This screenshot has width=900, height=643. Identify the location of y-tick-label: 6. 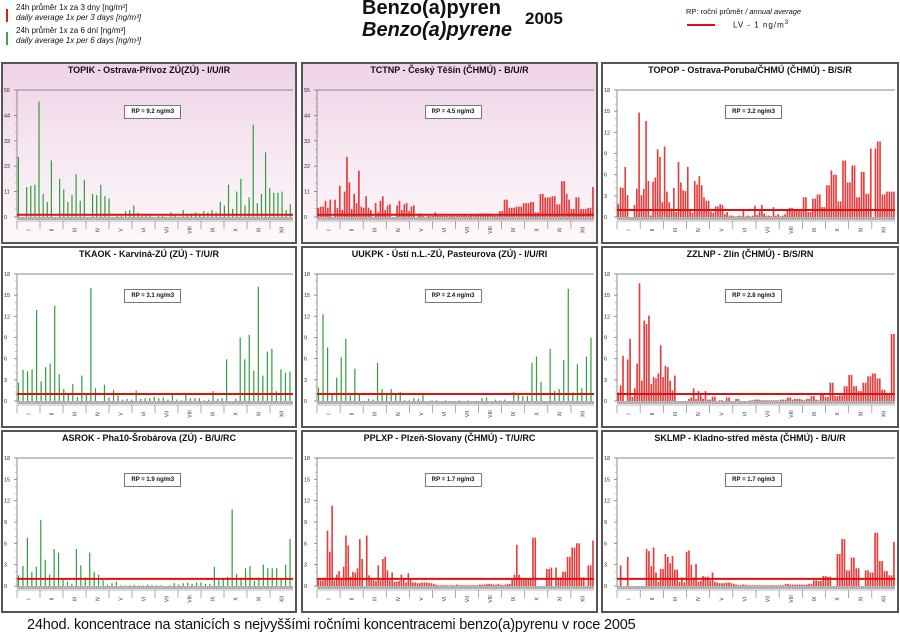
(605, 544).